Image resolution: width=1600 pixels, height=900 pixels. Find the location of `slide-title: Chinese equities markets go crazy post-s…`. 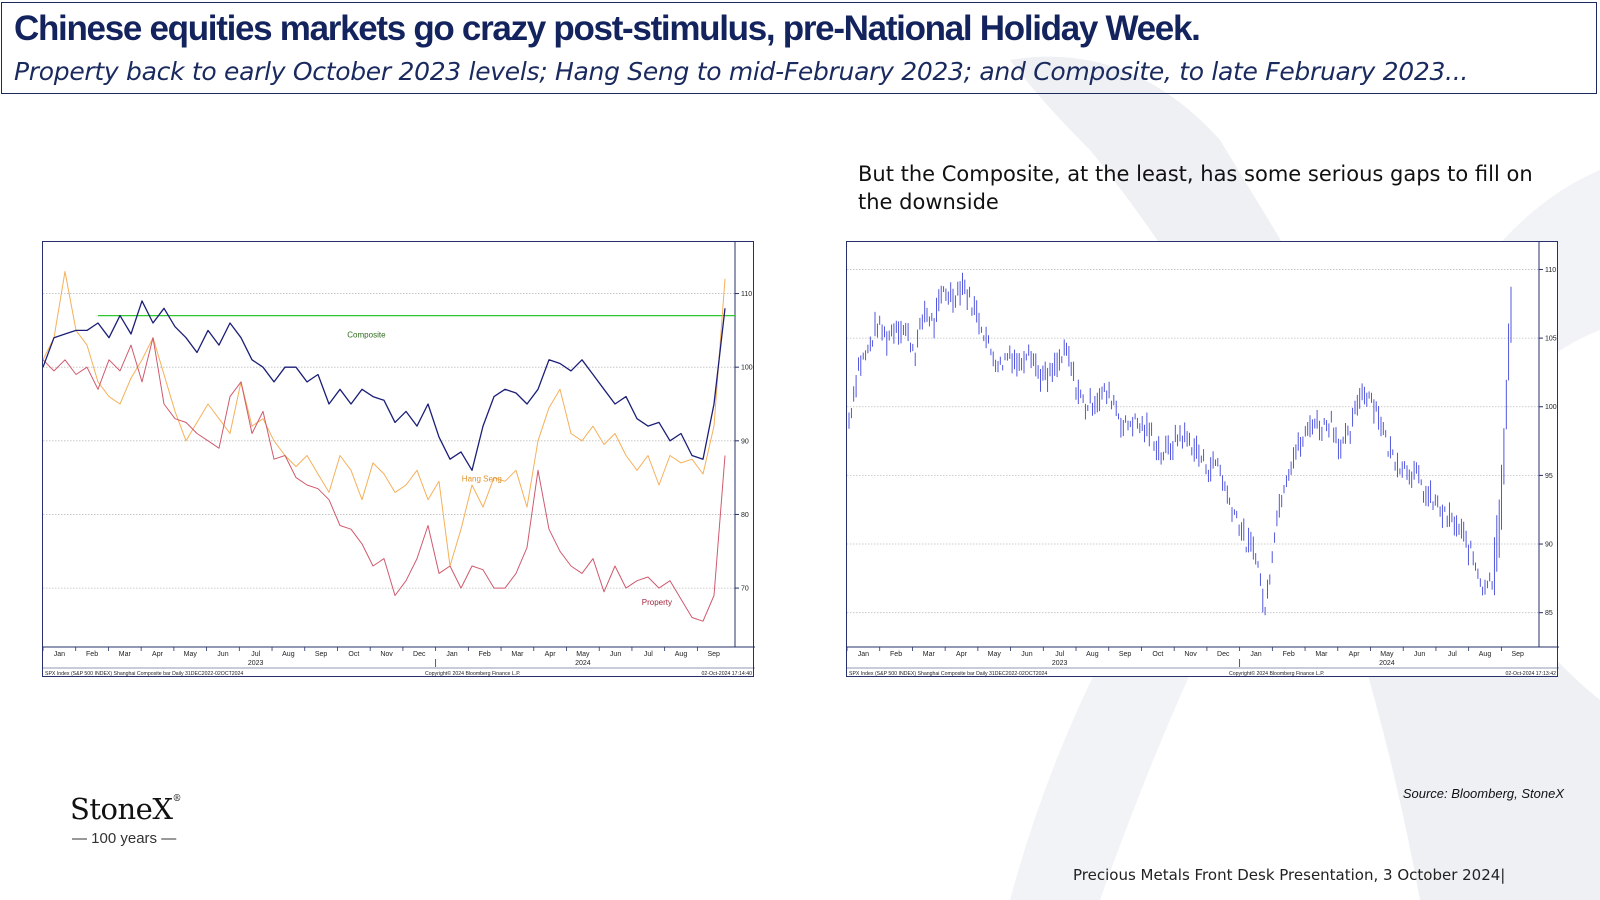

slide-title: Chinese equities markets go crazy post-s… is located at coordinates (607, 28).